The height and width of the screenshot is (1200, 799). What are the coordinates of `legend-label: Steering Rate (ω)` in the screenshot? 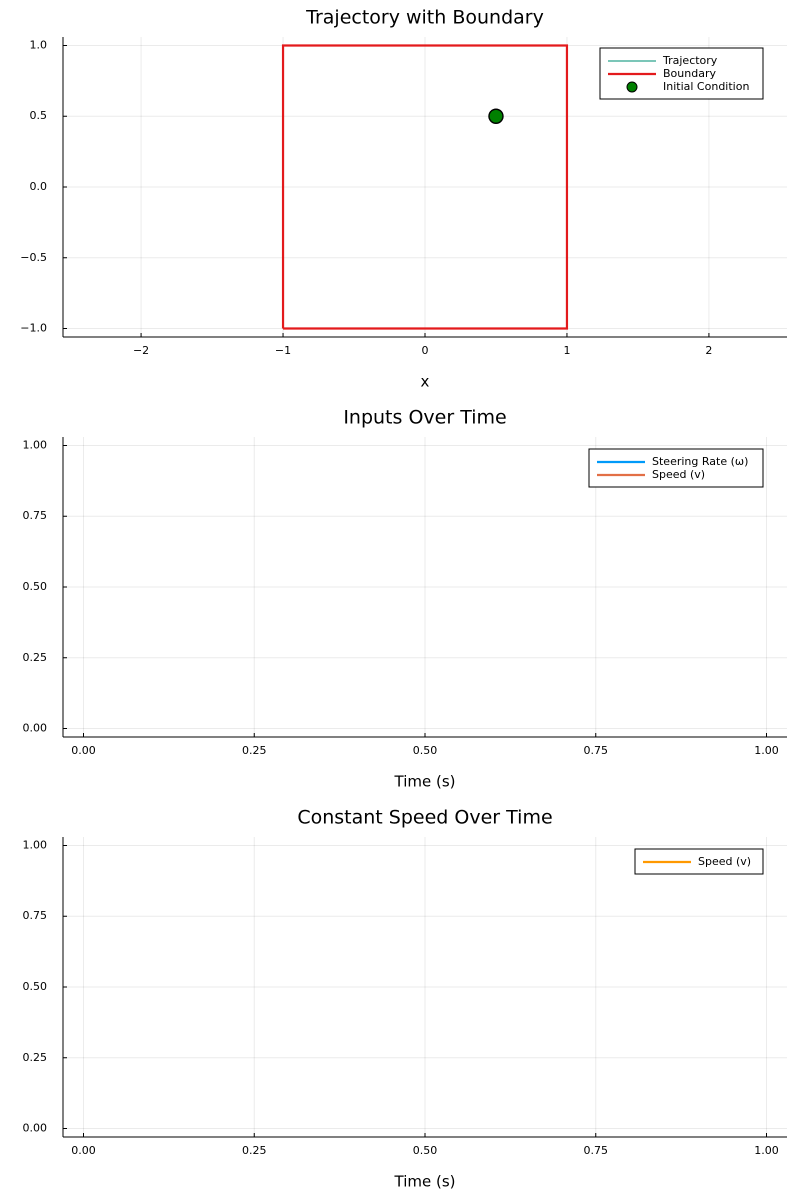 It's located at (700, 461).